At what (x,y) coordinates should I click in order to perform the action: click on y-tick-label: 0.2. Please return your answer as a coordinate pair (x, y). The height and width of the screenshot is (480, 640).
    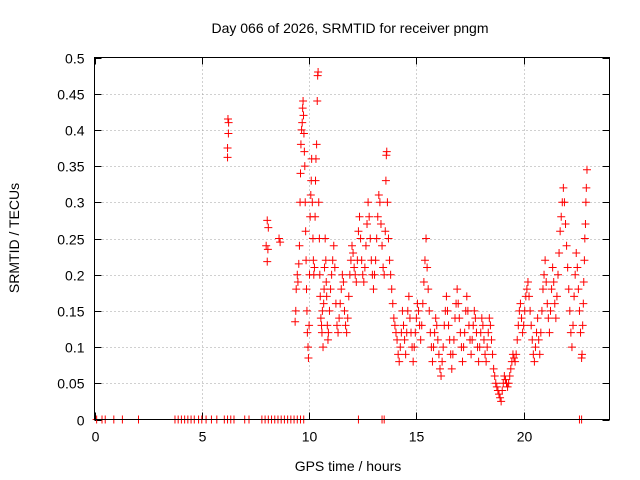
    Looking at the image, I should click on (75, 276).